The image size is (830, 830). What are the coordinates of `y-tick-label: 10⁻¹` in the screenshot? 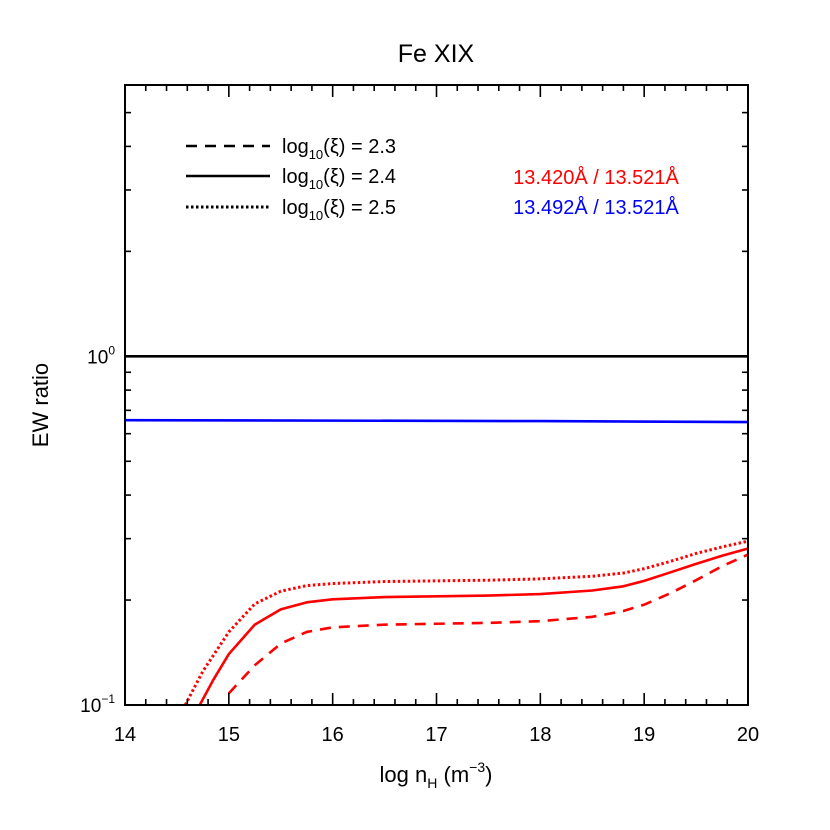 It's located at (97, 704).